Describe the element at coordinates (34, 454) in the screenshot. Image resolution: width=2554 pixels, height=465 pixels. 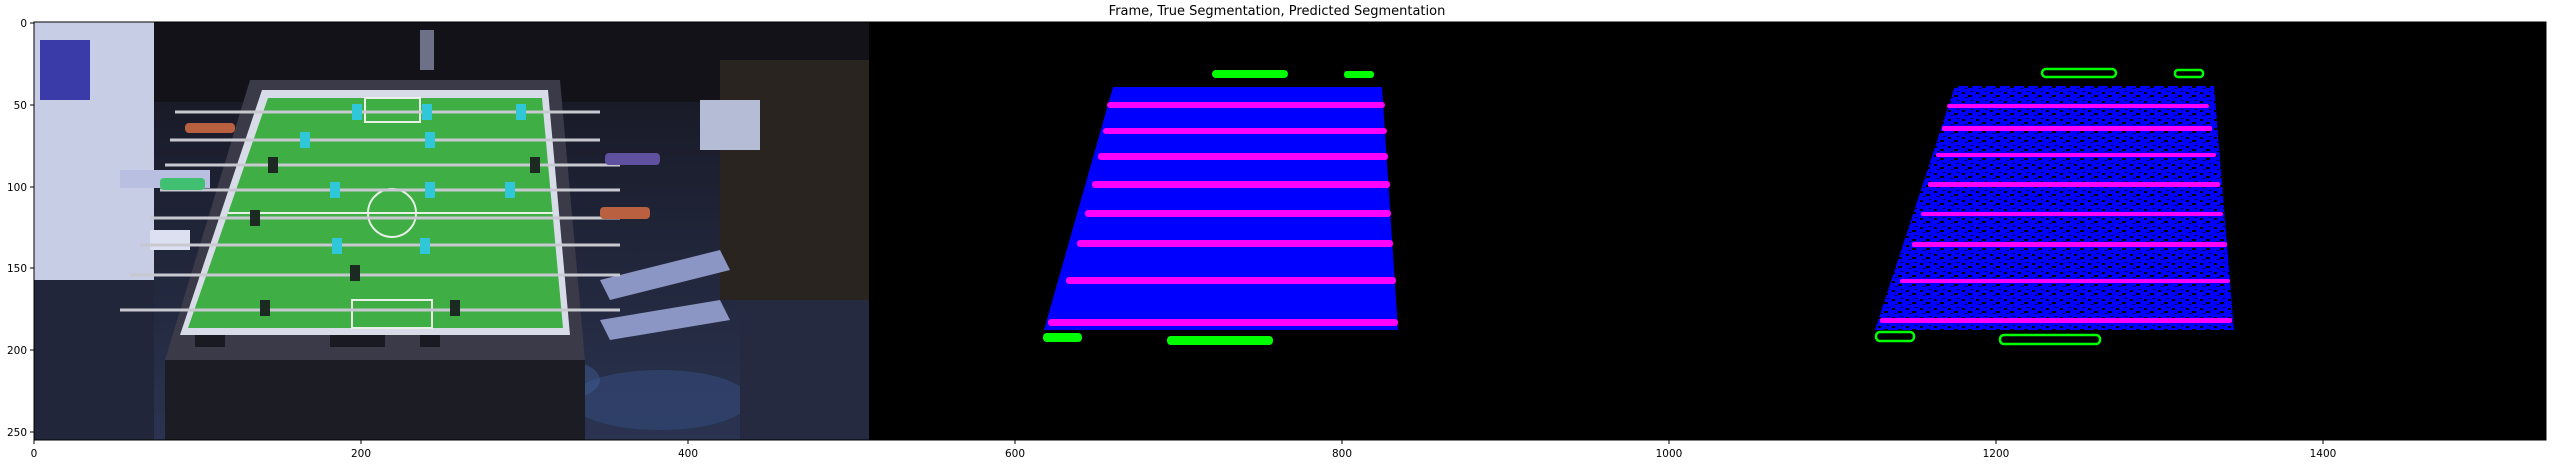
I see `x-tick-label: 0` at that location.